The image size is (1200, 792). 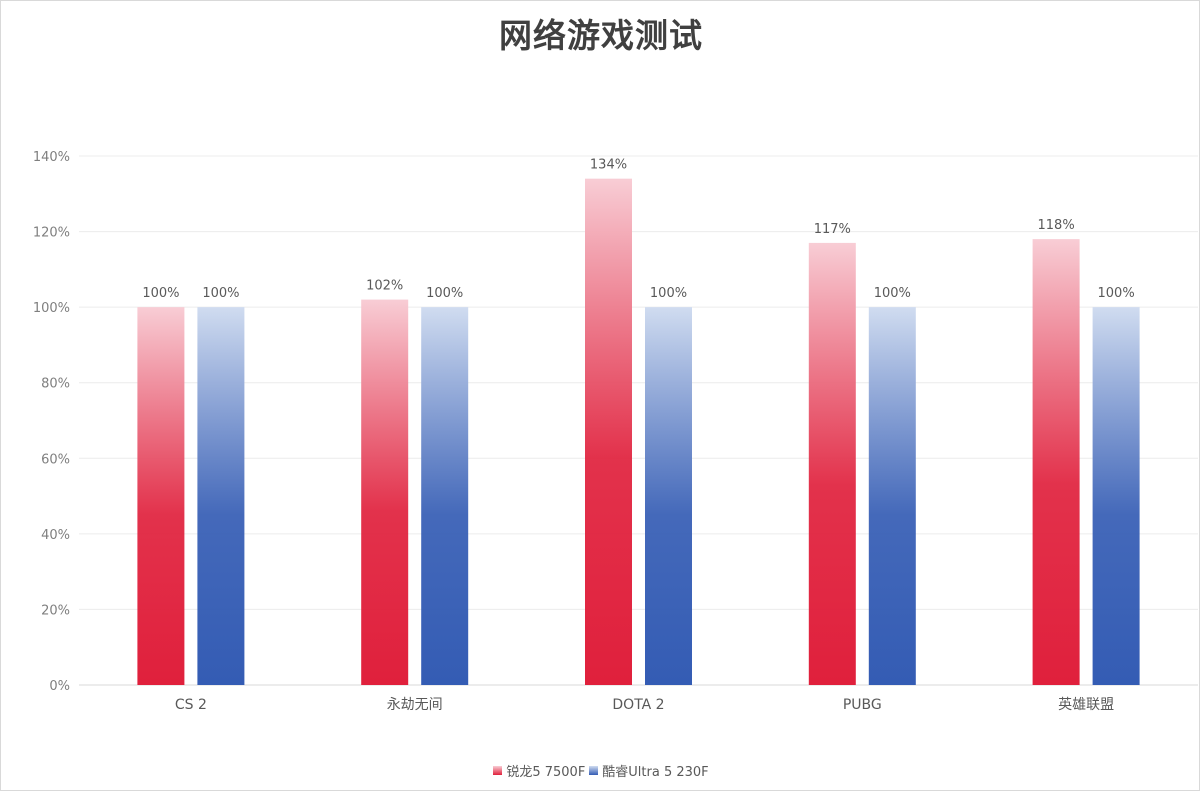 I want to click on chart-legend: 锐龙5 7500F 酷睿Ultra 5 230F, so click(x=600, y=770).